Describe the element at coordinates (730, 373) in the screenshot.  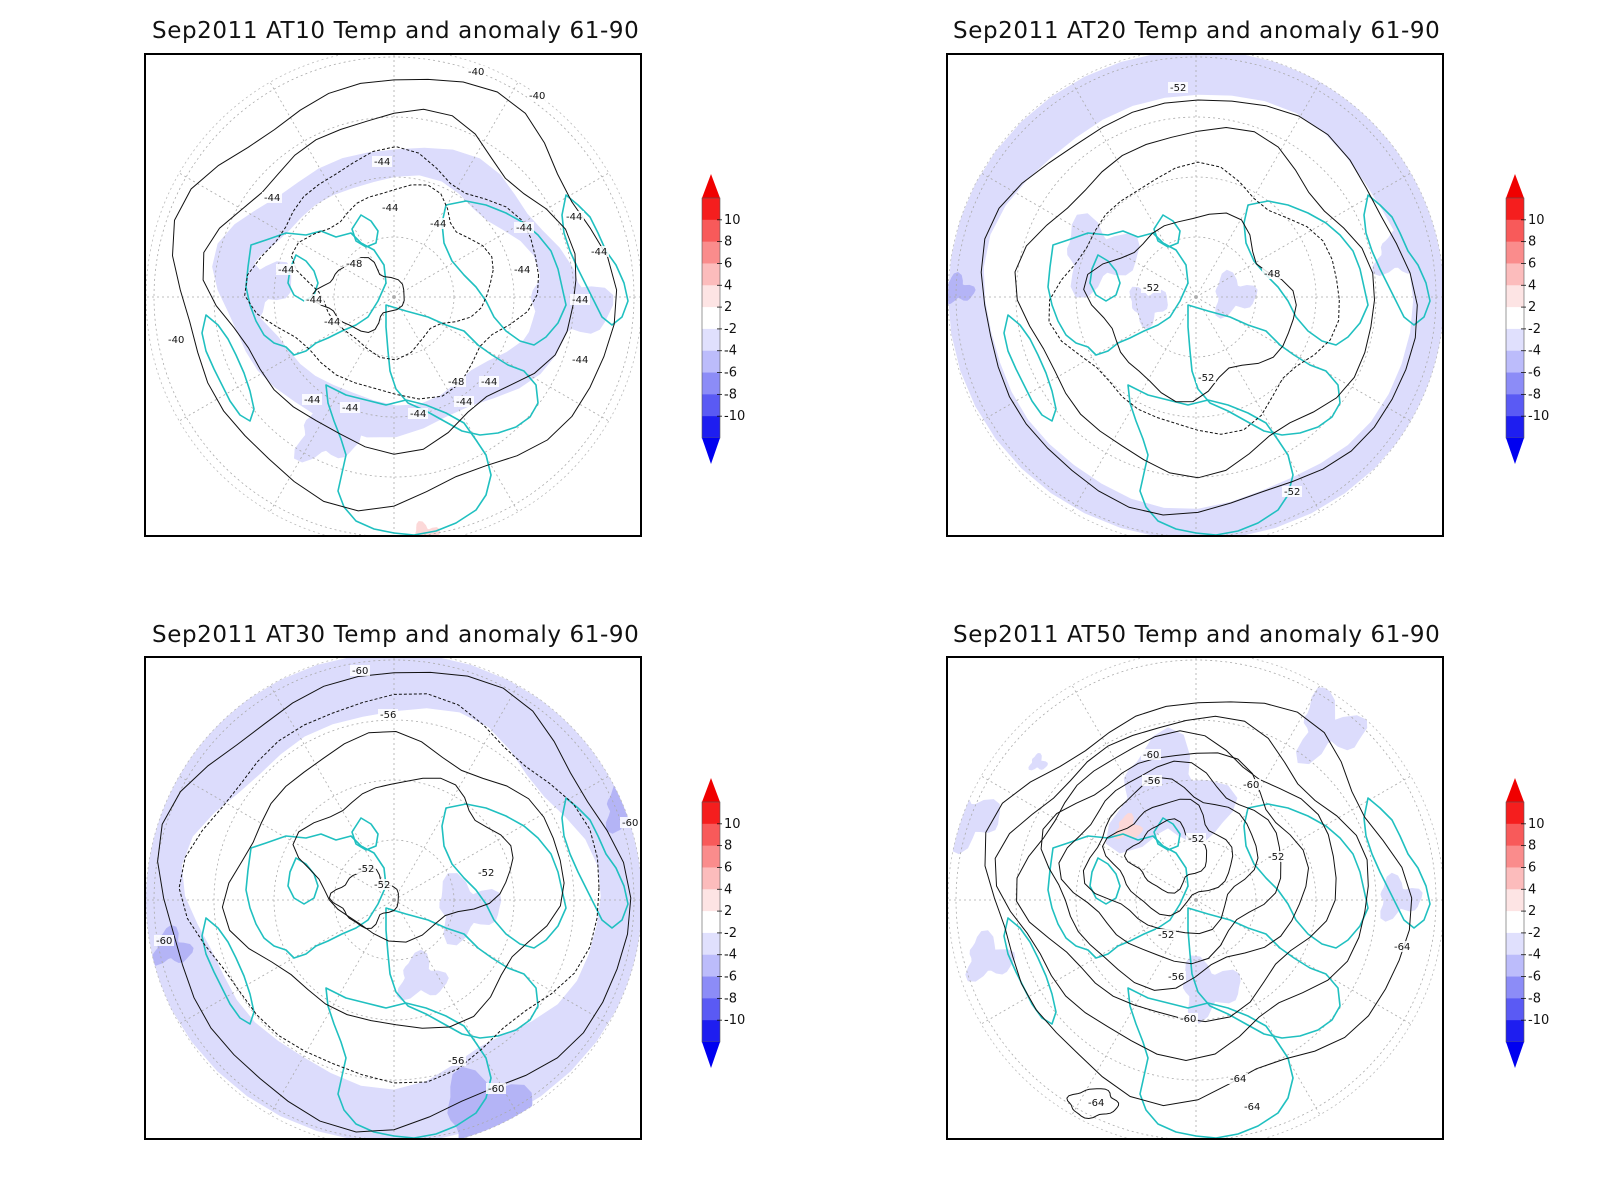
I see `colorbar-tick-label: -6` at that location.